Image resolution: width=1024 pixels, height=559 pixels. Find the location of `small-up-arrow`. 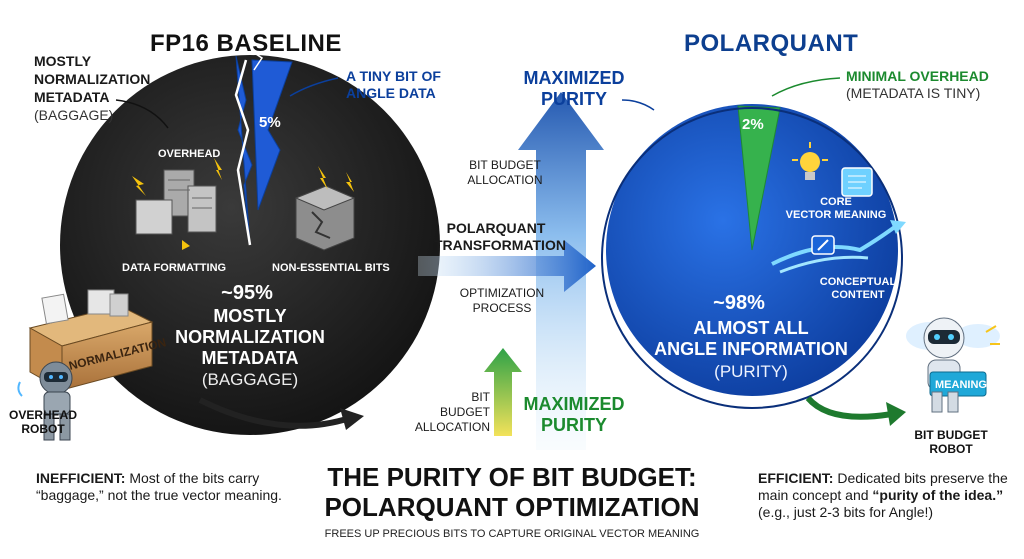

small-up-arrow is located at coordinates (503, 392).